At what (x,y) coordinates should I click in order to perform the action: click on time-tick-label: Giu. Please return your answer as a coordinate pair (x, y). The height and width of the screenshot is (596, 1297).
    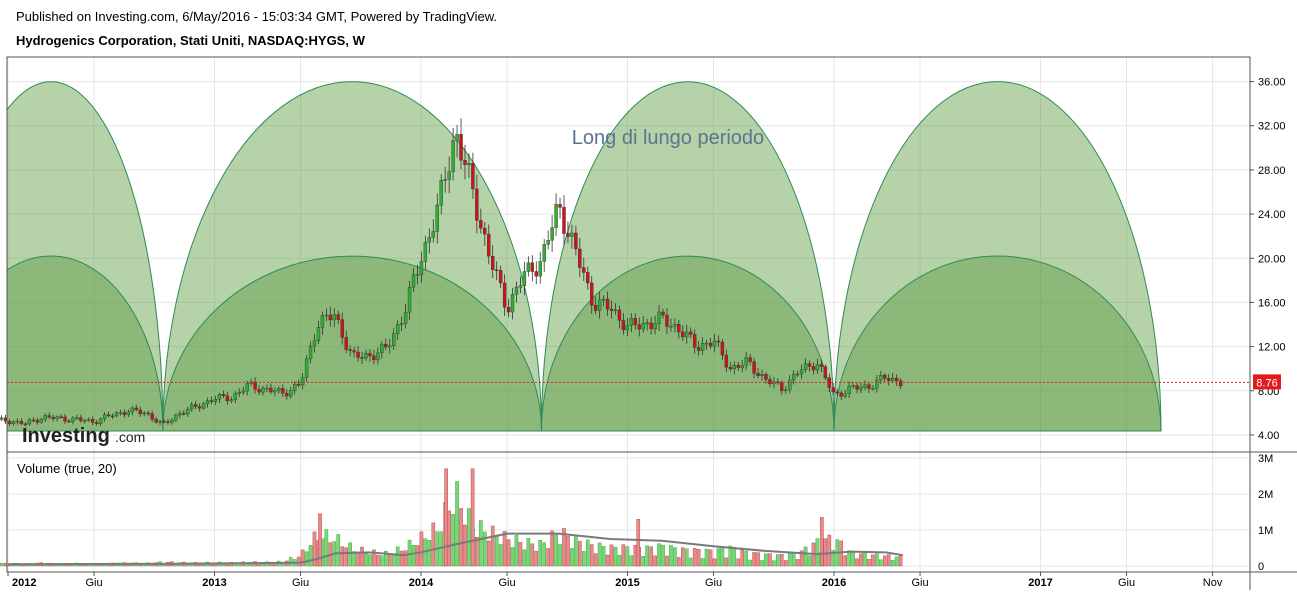
    Looking at the image, I should click on (1126, 583).